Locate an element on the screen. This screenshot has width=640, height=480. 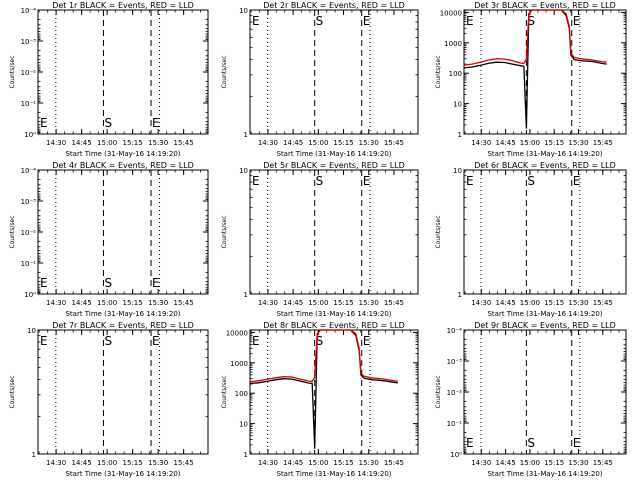
panel-title: Det 8r BLACK = Events, RED = LLD is located at coordinates (334, 325).